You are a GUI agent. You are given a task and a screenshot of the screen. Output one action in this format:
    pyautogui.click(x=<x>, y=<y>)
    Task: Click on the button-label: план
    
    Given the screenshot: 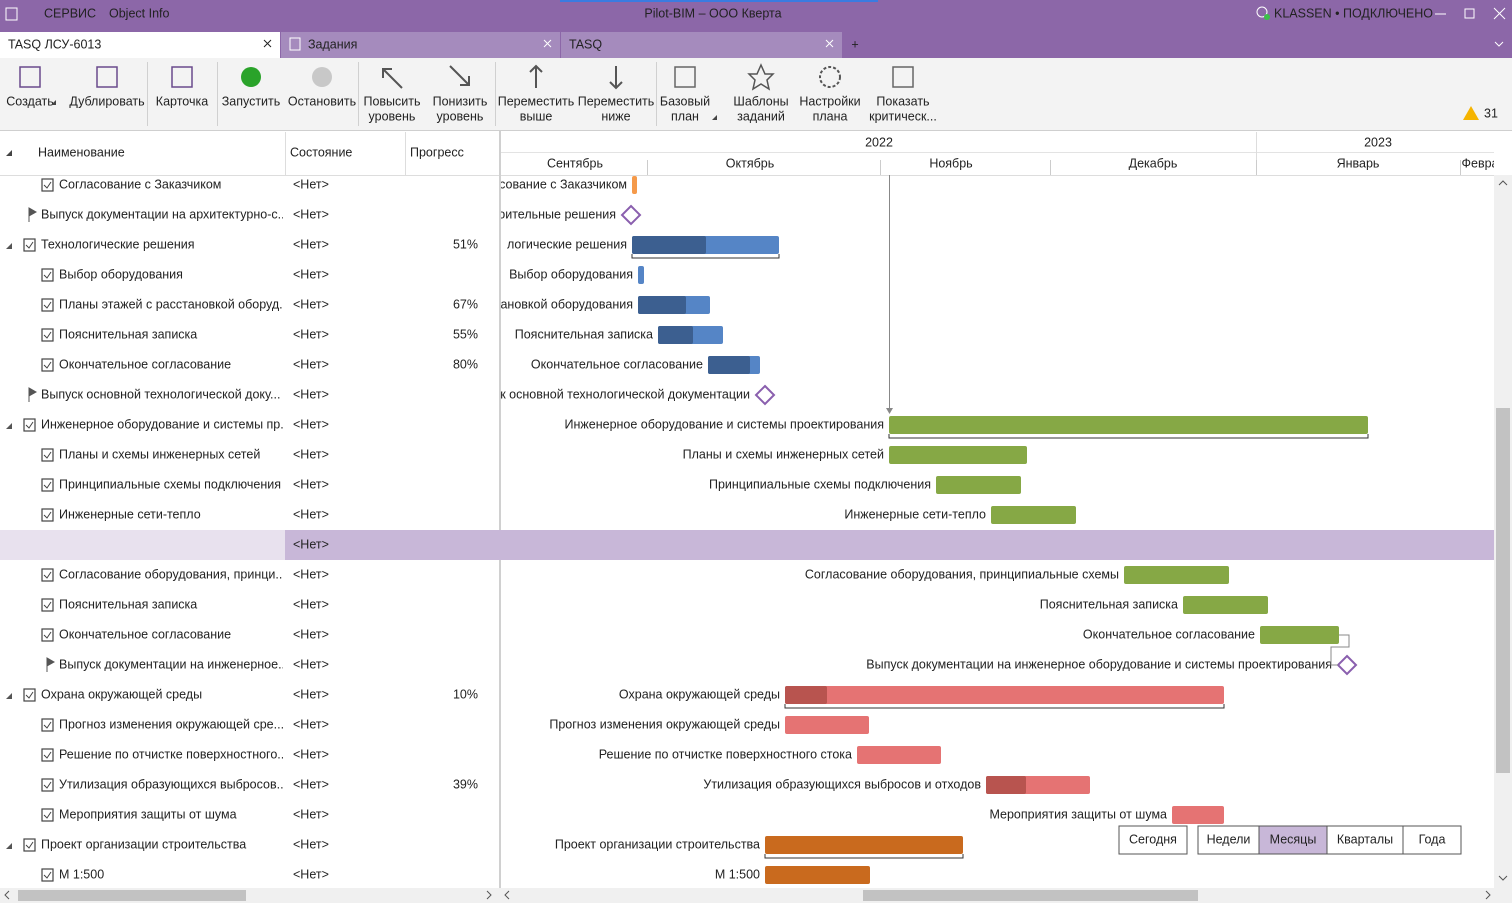 What is the action you would take?
    pyautogui.click(x=685, y=116)
    